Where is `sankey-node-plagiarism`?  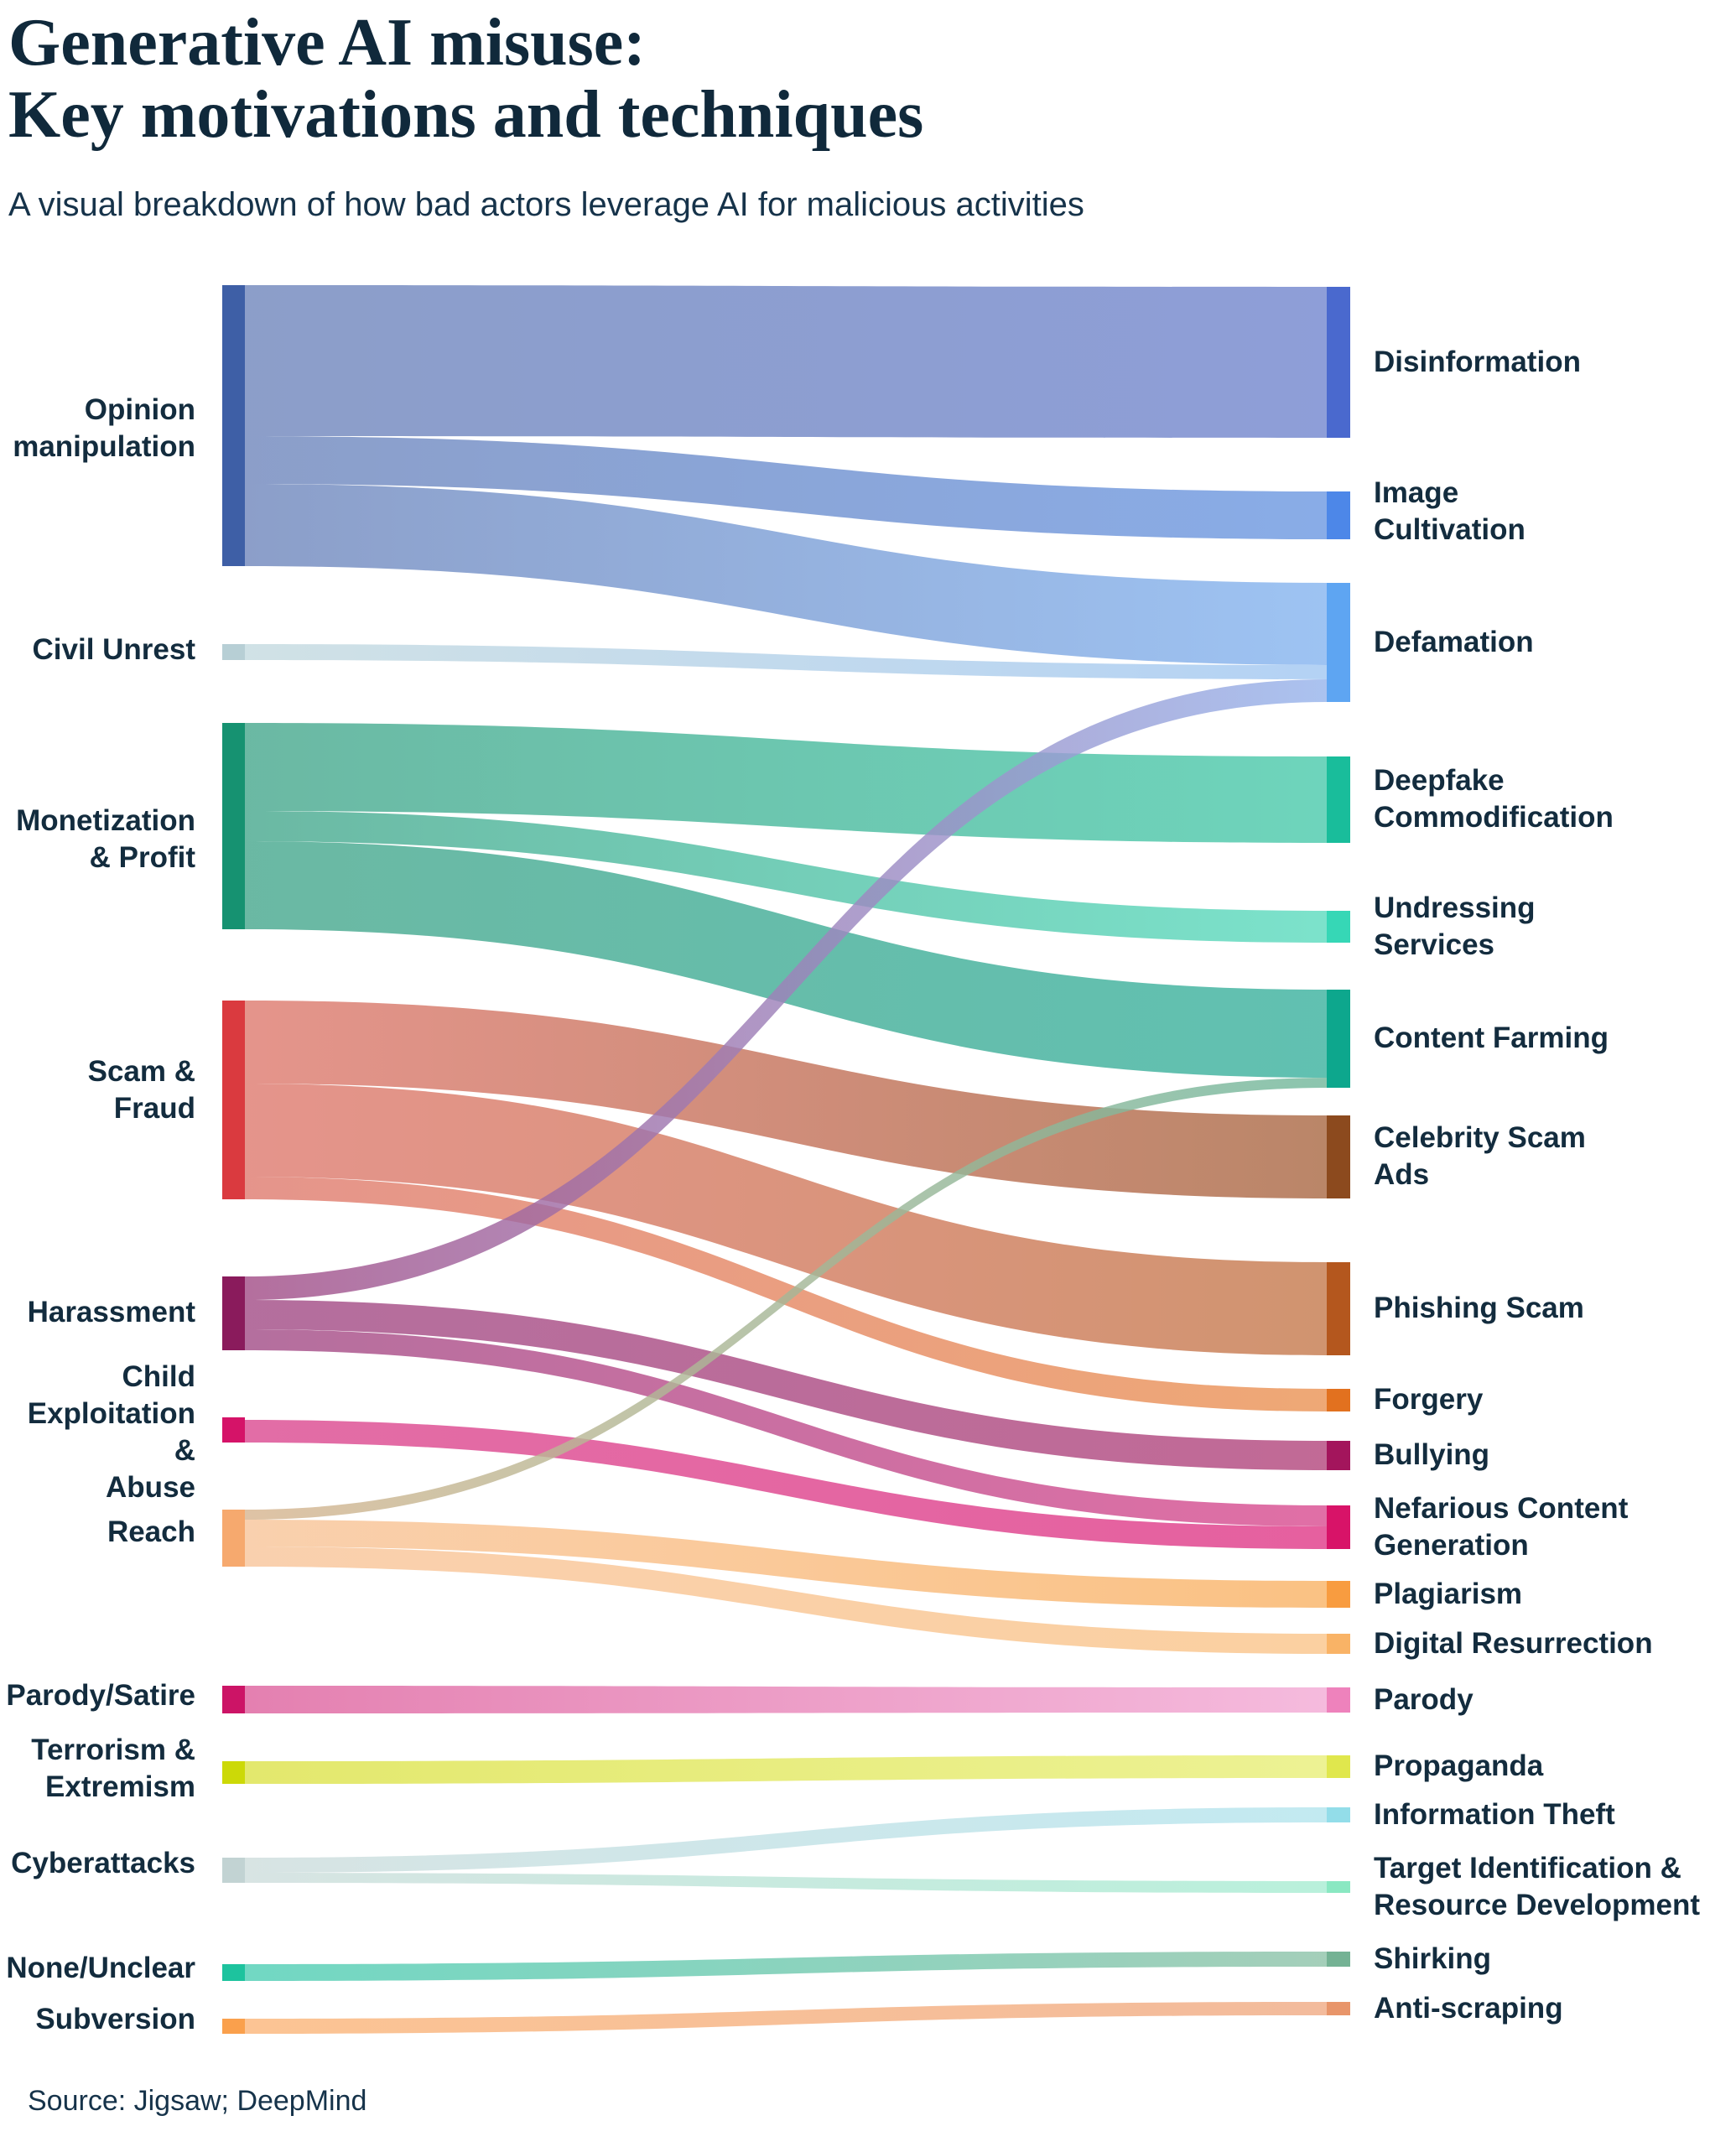 sankey-node-plagiarism is located at coordinates (1339, 1594).